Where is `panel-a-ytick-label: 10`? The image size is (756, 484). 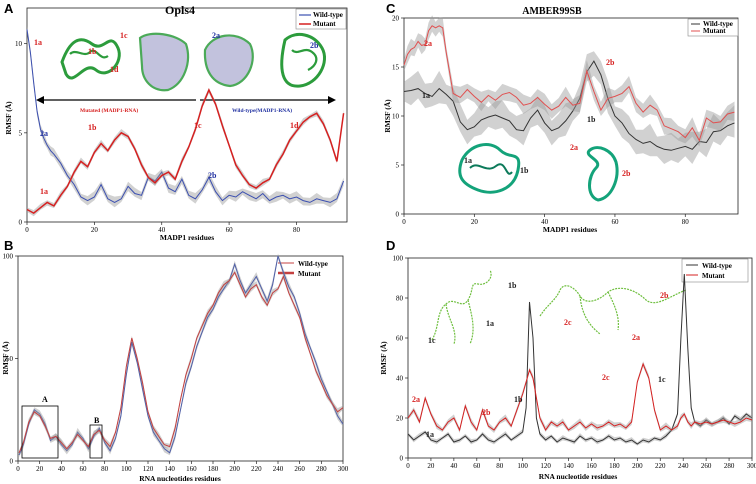 panel-a-ytick-label: 10 is located at coordinates (19, 44).